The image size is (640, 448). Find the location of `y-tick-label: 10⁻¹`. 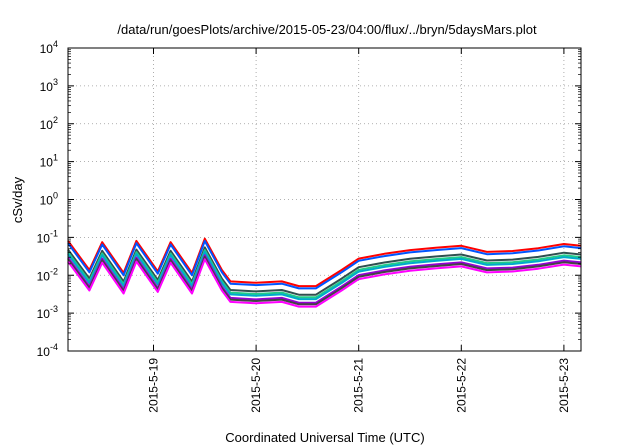

y-tick-label: 10⁻¹ is located at coordinates (47, 236).